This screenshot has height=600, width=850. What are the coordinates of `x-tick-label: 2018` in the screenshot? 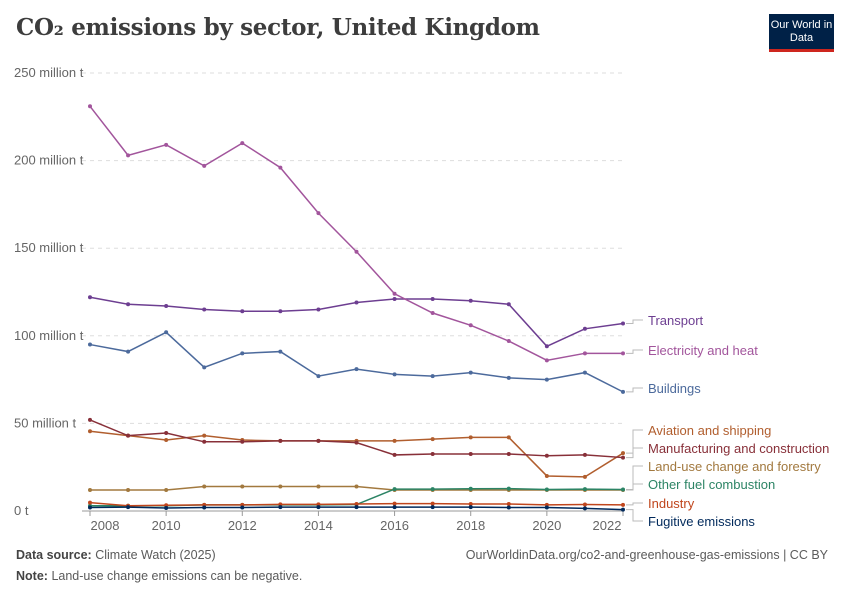 It's located at (470, 525).